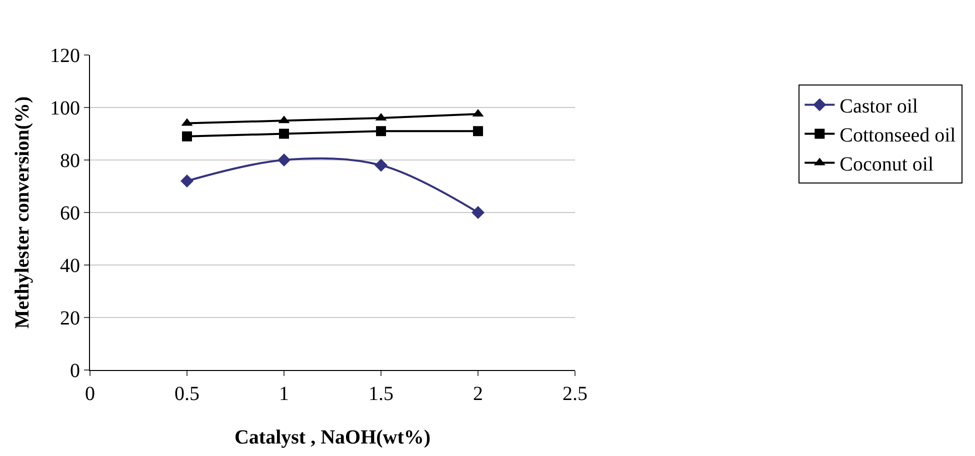 The height and width of the screenshot is (456, 975). I want to click on x-tick-label: 1.5, so click(381, 394).